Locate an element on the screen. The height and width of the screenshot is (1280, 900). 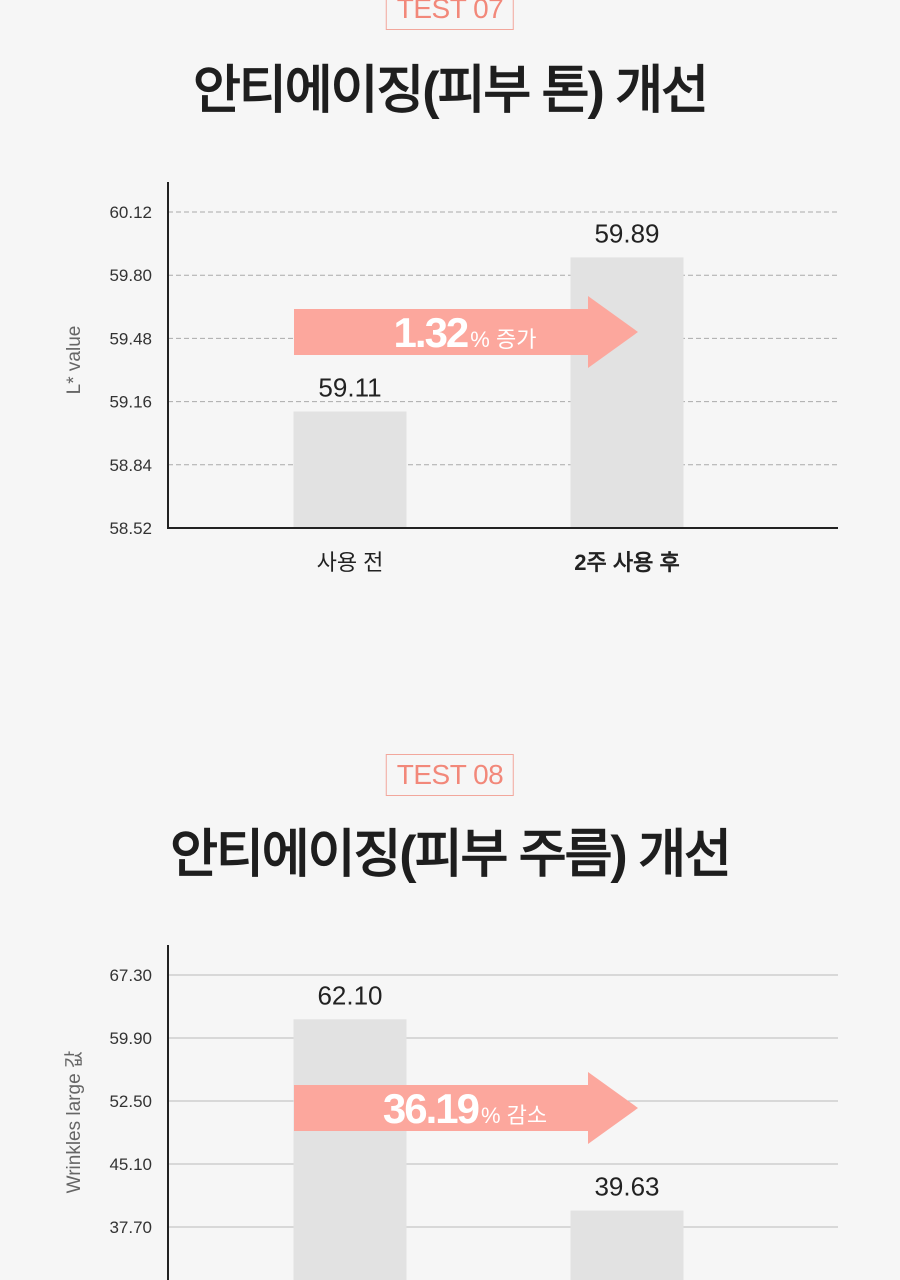
bar-value-label: 59.11 is located at coordinates (349, 387).